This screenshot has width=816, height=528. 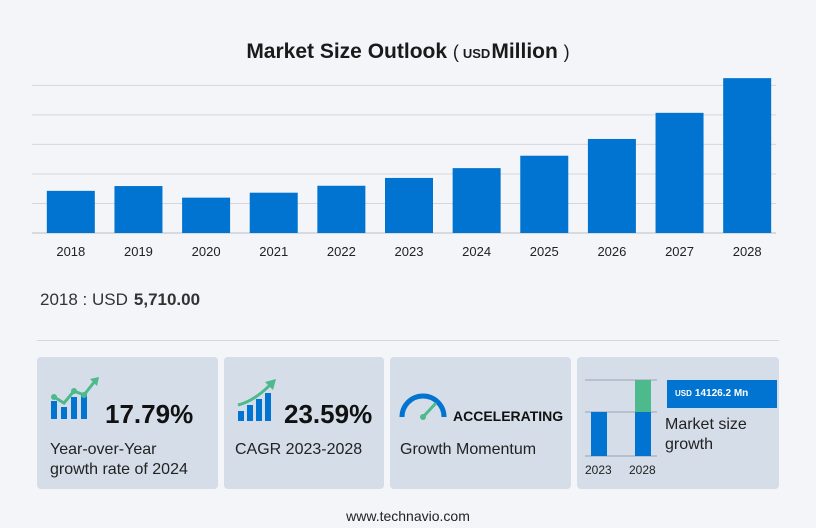 I want to click on growth-badge-currency: USD, so click(x=683, y=393).